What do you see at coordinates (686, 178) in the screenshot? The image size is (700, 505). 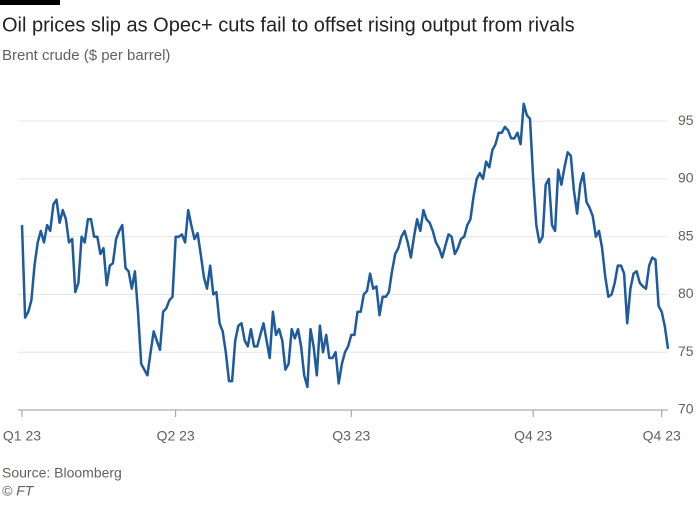 I see `y-tick-label: 90` at bounding box center [686, 178].